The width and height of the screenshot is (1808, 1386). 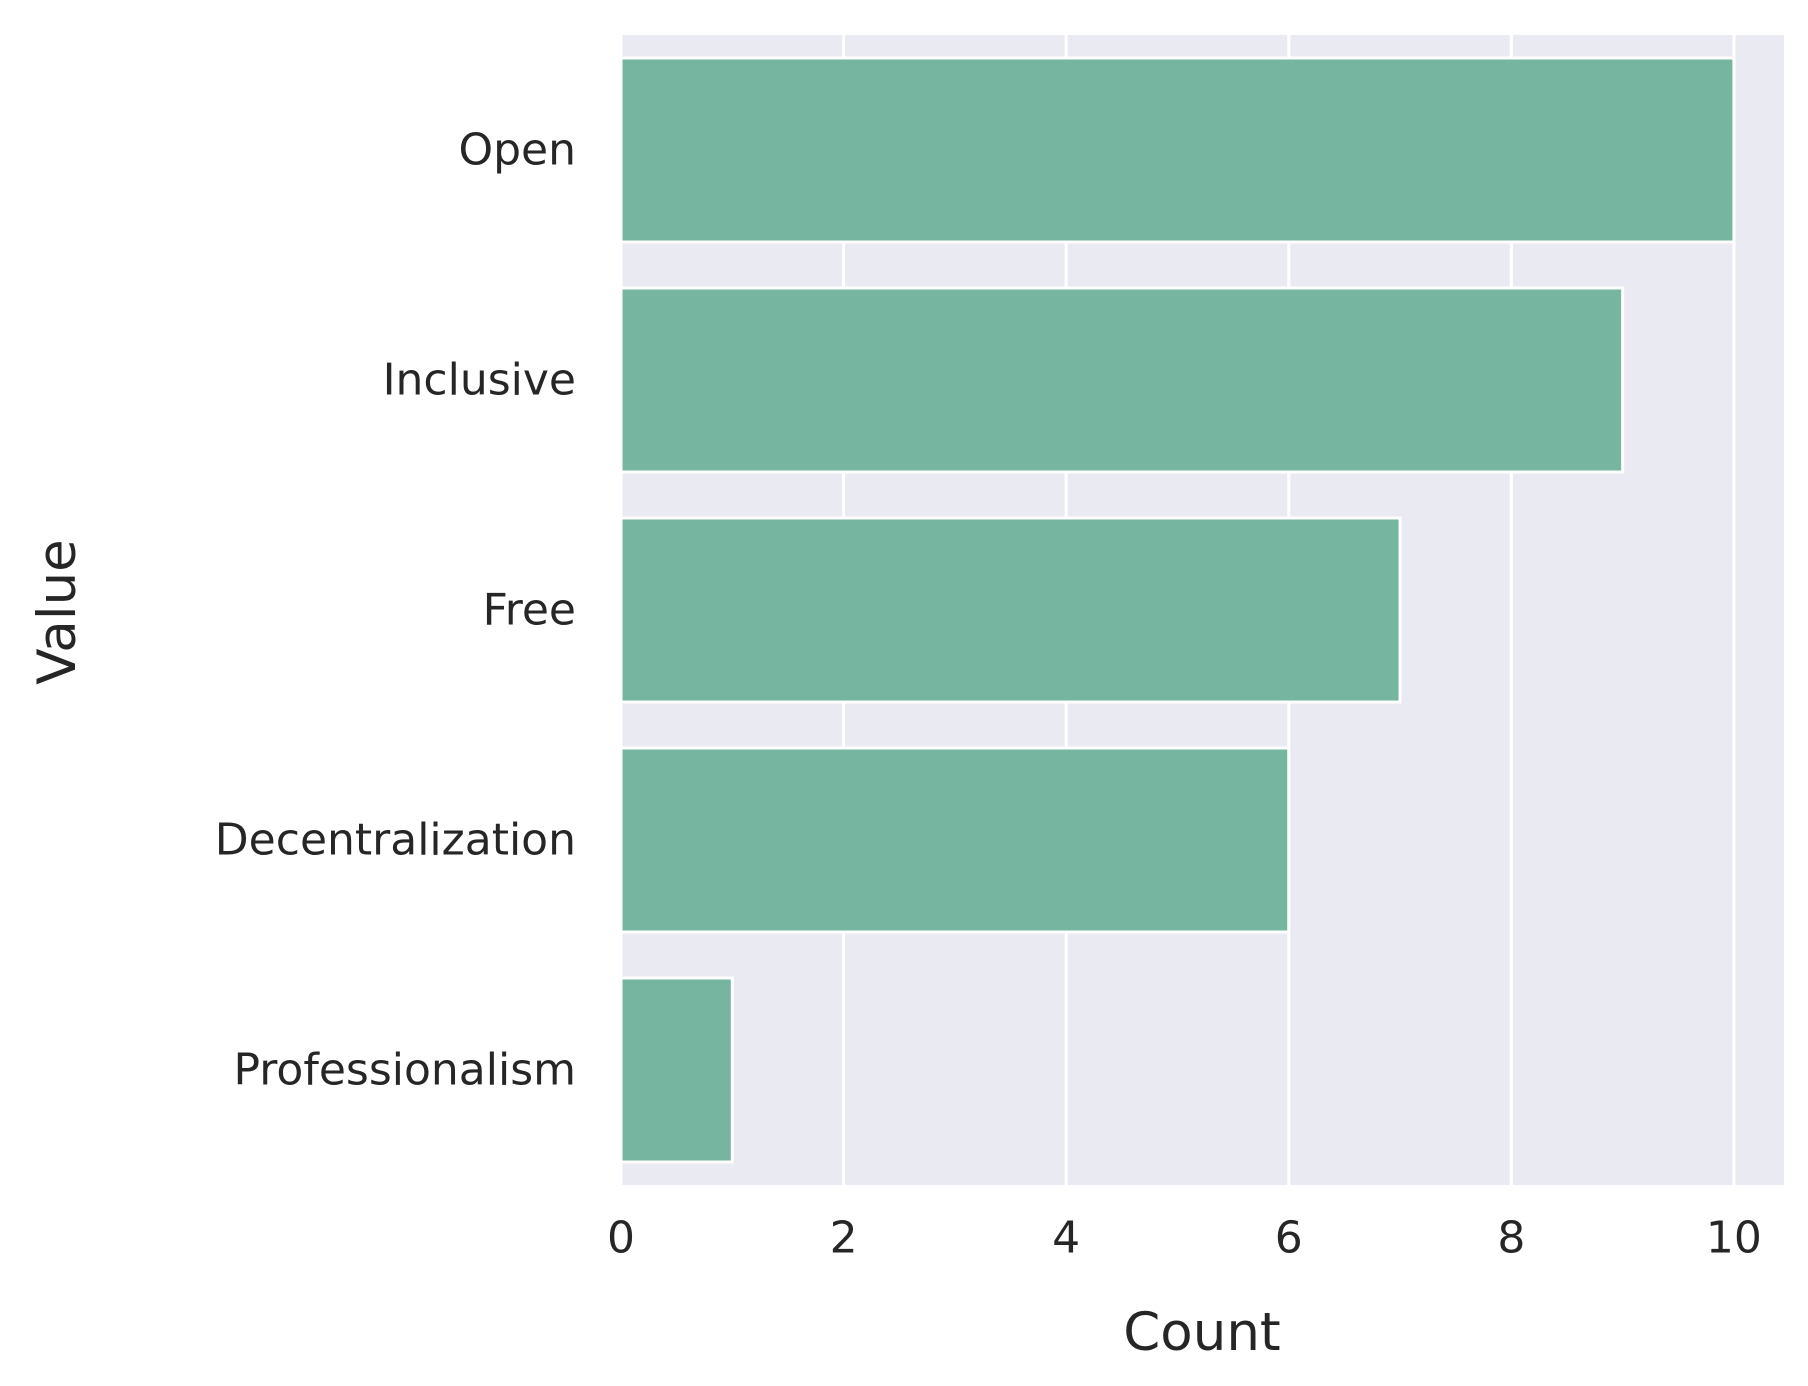 What do you see at coordinates (844, 1238) in the screenshot?
I see `x-tick-label: 2` at bounding box center [844, 1238].